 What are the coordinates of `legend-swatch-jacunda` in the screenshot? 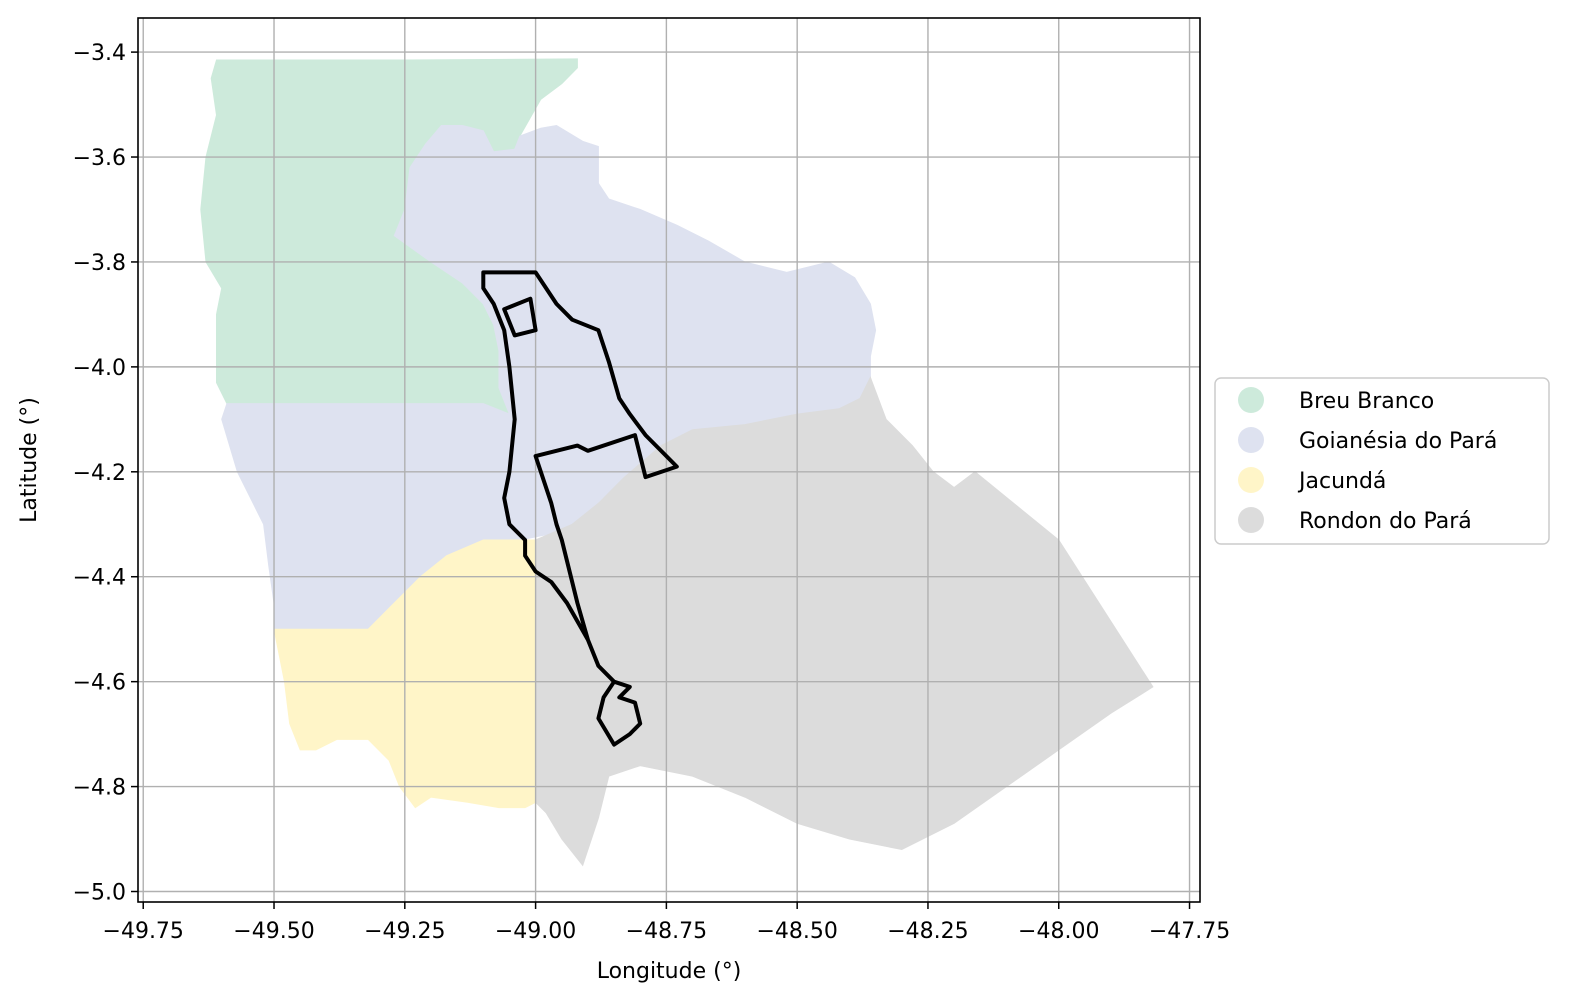 It's located at (1251, 480).